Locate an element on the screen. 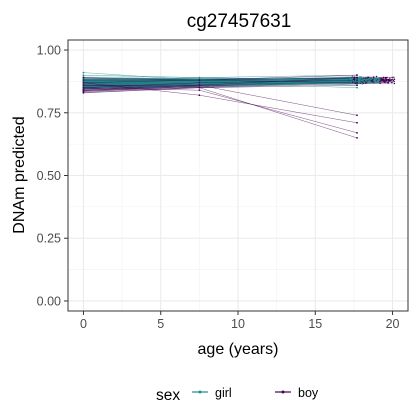  x-axis-ticks: 0 5 10 15 20 is located at coordinates (240, 321).